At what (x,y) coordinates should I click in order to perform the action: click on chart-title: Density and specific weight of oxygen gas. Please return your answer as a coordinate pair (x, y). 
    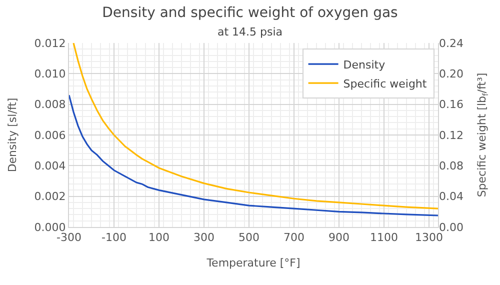
    Looking at the image, I should click on (250, 13).